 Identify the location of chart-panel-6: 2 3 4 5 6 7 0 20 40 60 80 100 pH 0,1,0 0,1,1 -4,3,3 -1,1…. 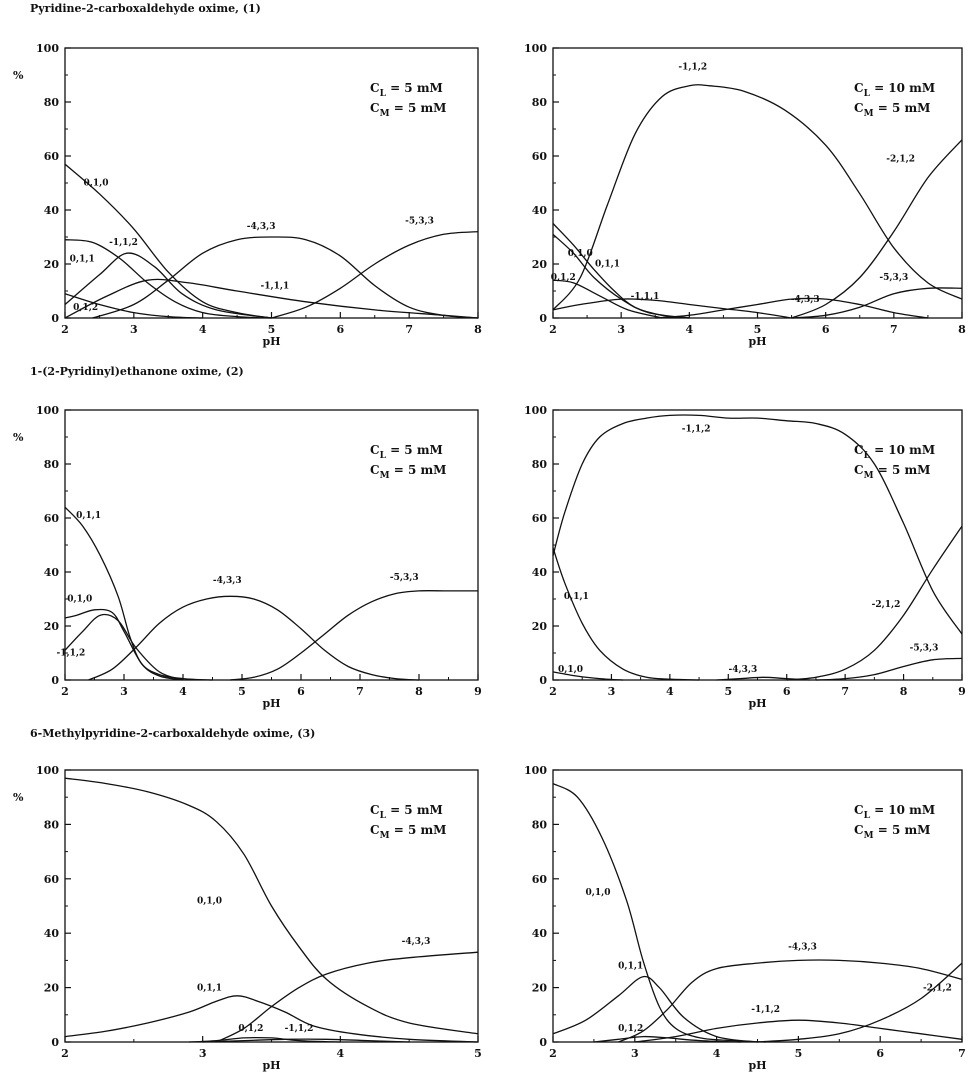
(745, 918).